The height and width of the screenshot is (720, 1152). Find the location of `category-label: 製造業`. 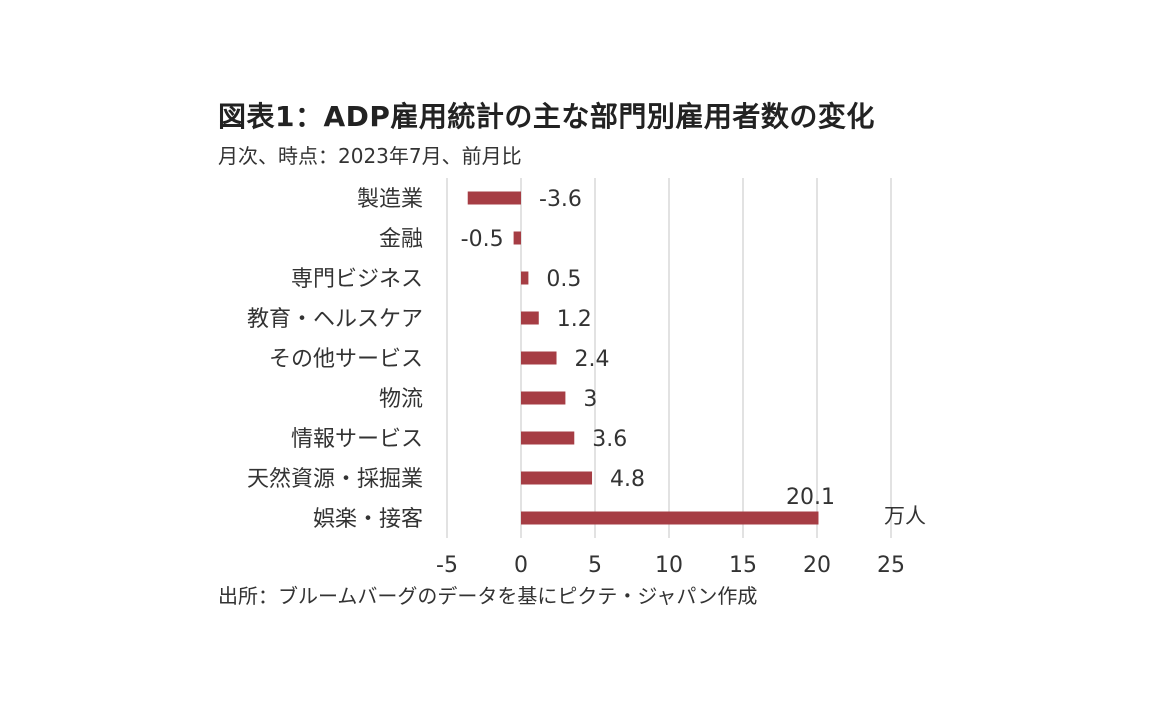

category-label: 製造業 is located at coordinates (390, 199).